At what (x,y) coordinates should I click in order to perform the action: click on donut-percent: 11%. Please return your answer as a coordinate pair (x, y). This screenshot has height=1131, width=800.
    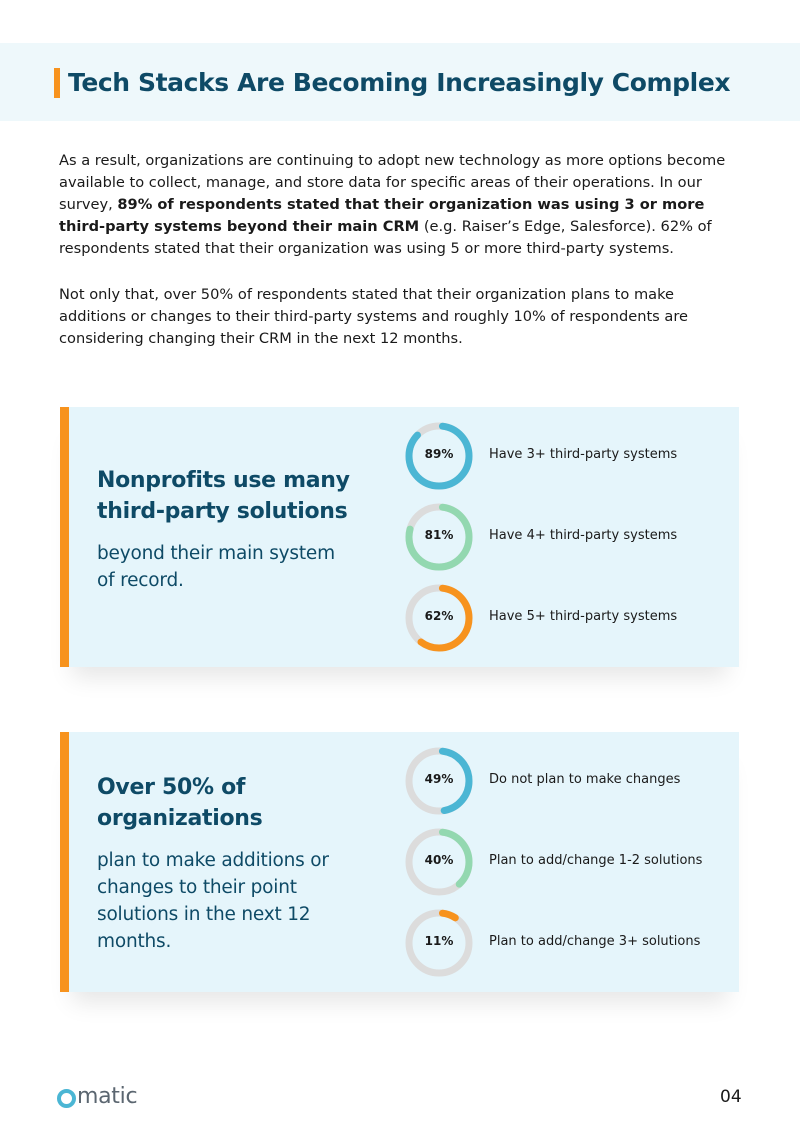
    Looking at the image, I should click on (439, 941).